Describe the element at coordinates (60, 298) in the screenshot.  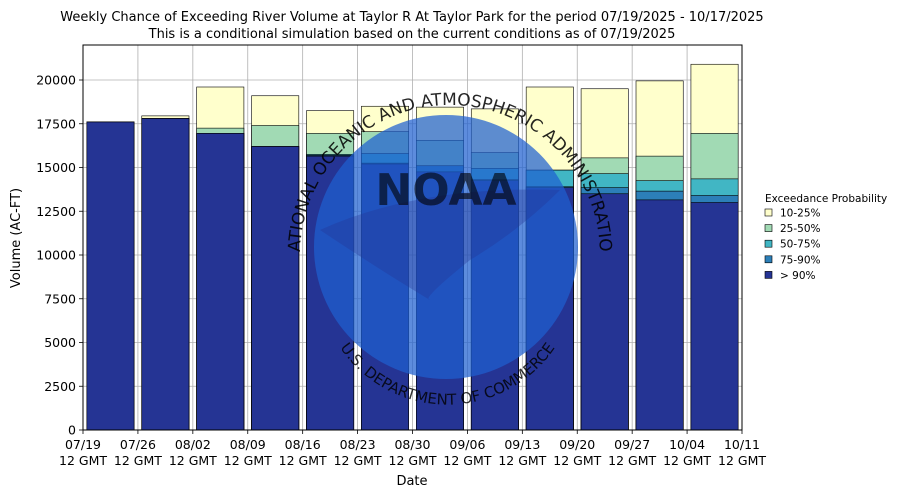
I see `y-tick-label: 7500` at that location.